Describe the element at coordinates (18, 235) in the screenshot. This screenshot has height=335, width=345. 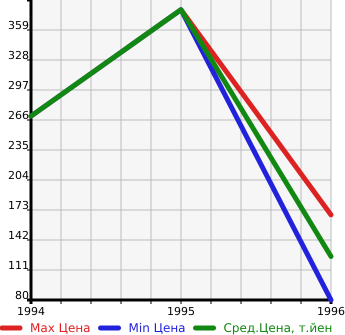
I see `y-tick-label: 142` at that location.